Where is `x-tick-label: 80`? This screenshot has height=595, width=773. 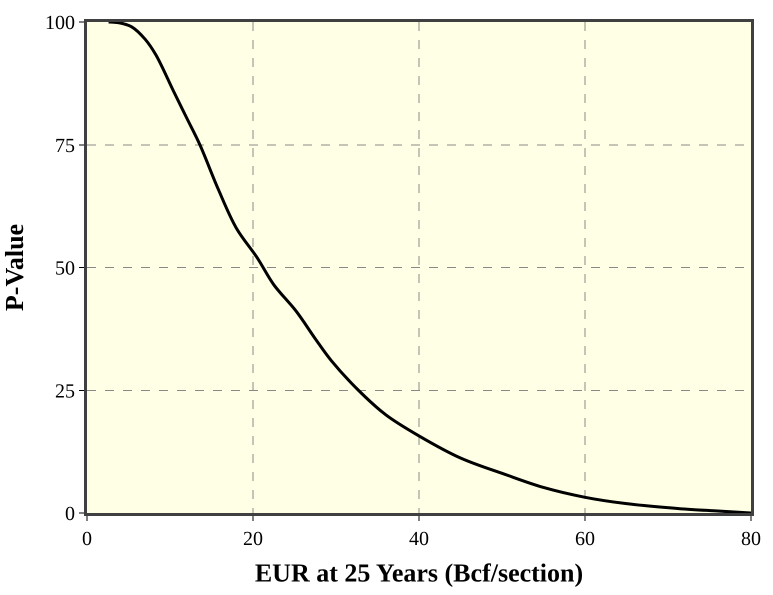 x-tick-label: 80 is located at coordinates (751, 539).